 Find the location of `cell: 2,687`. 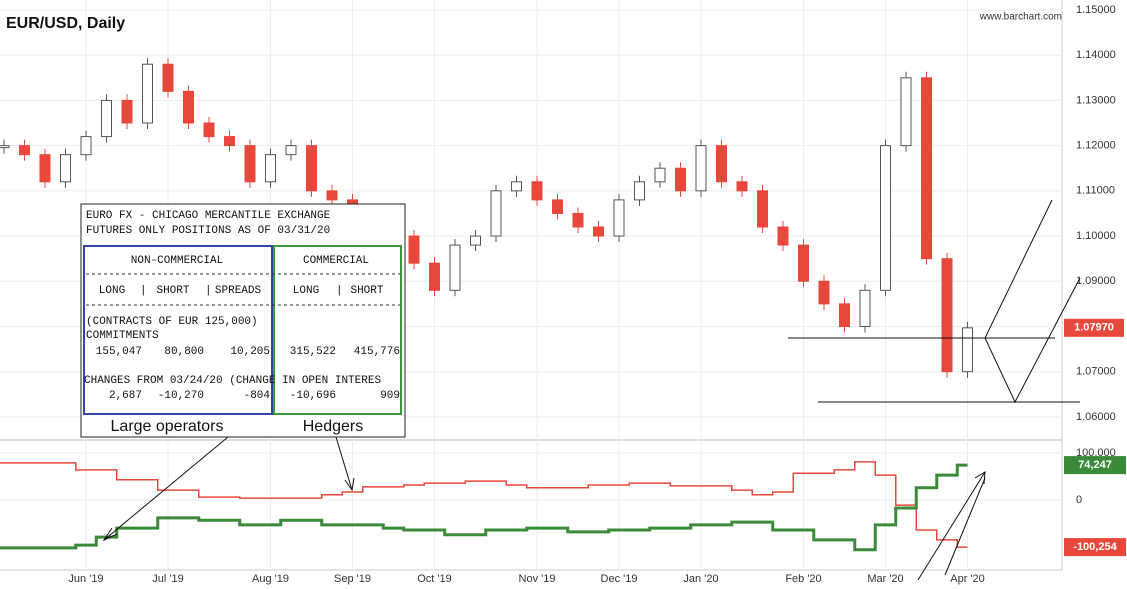

cell: 2,687 is located at coordinates (125, 396).